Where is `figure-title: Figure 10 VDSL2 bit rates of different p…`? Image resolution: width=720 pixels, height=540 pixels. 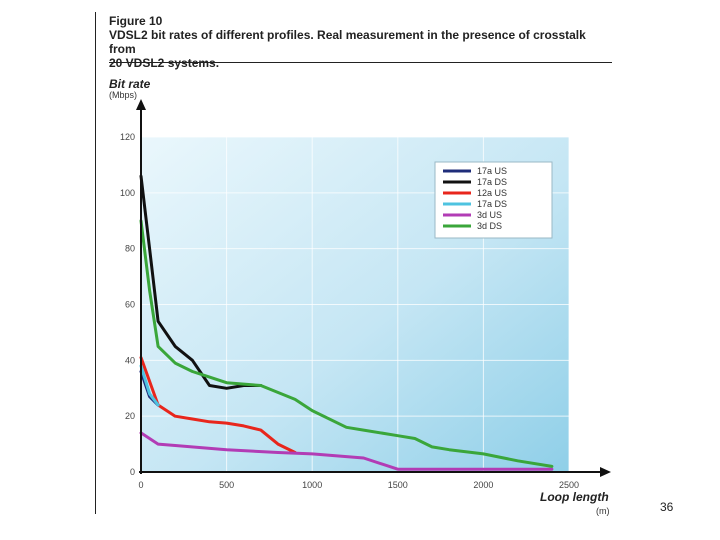
figure-title: Figure 10 VDSL2 bit rates of different p… is located at coordinates (359, 42).